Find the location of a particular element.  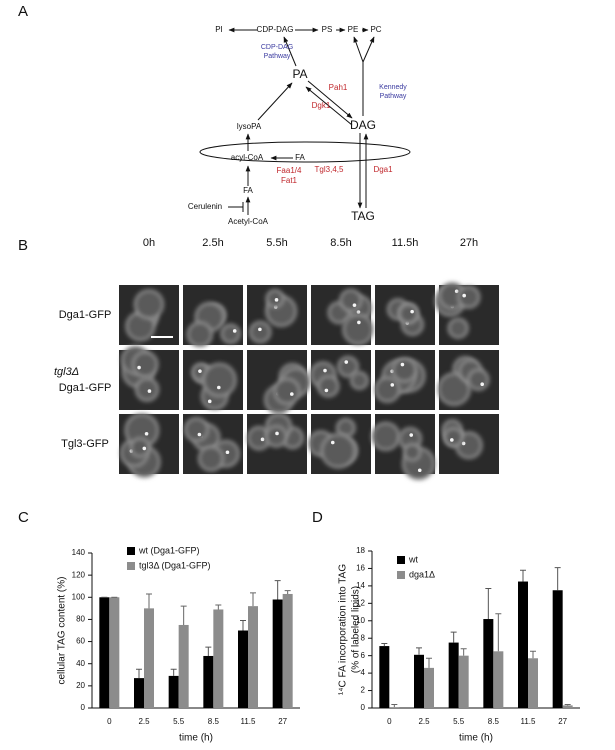

pathway-node: PC is located at coordinates (375, 29).